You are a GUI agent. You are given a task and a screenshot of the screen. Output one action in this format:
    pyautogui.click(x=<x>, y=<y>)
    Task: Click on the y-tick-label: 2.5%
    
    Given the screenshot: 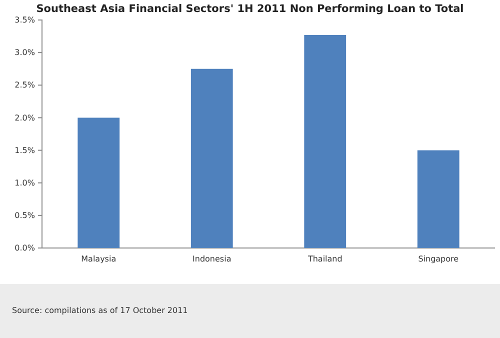 What is the action you would take?
    pyautogui.click(x=25, y=85)
    